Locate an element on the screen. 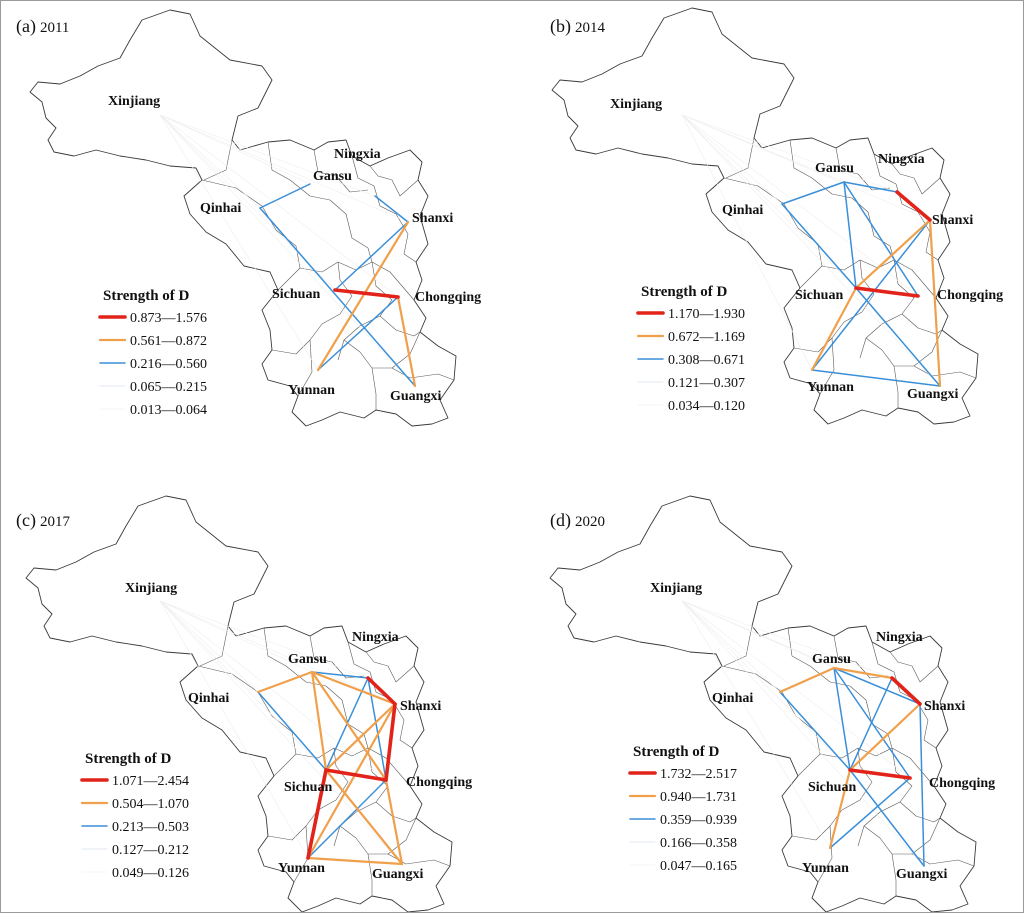 The width and height of the screenshot is (1024, 913). legend-range: 0.873—1.576 is located at coordinates (168, 318).